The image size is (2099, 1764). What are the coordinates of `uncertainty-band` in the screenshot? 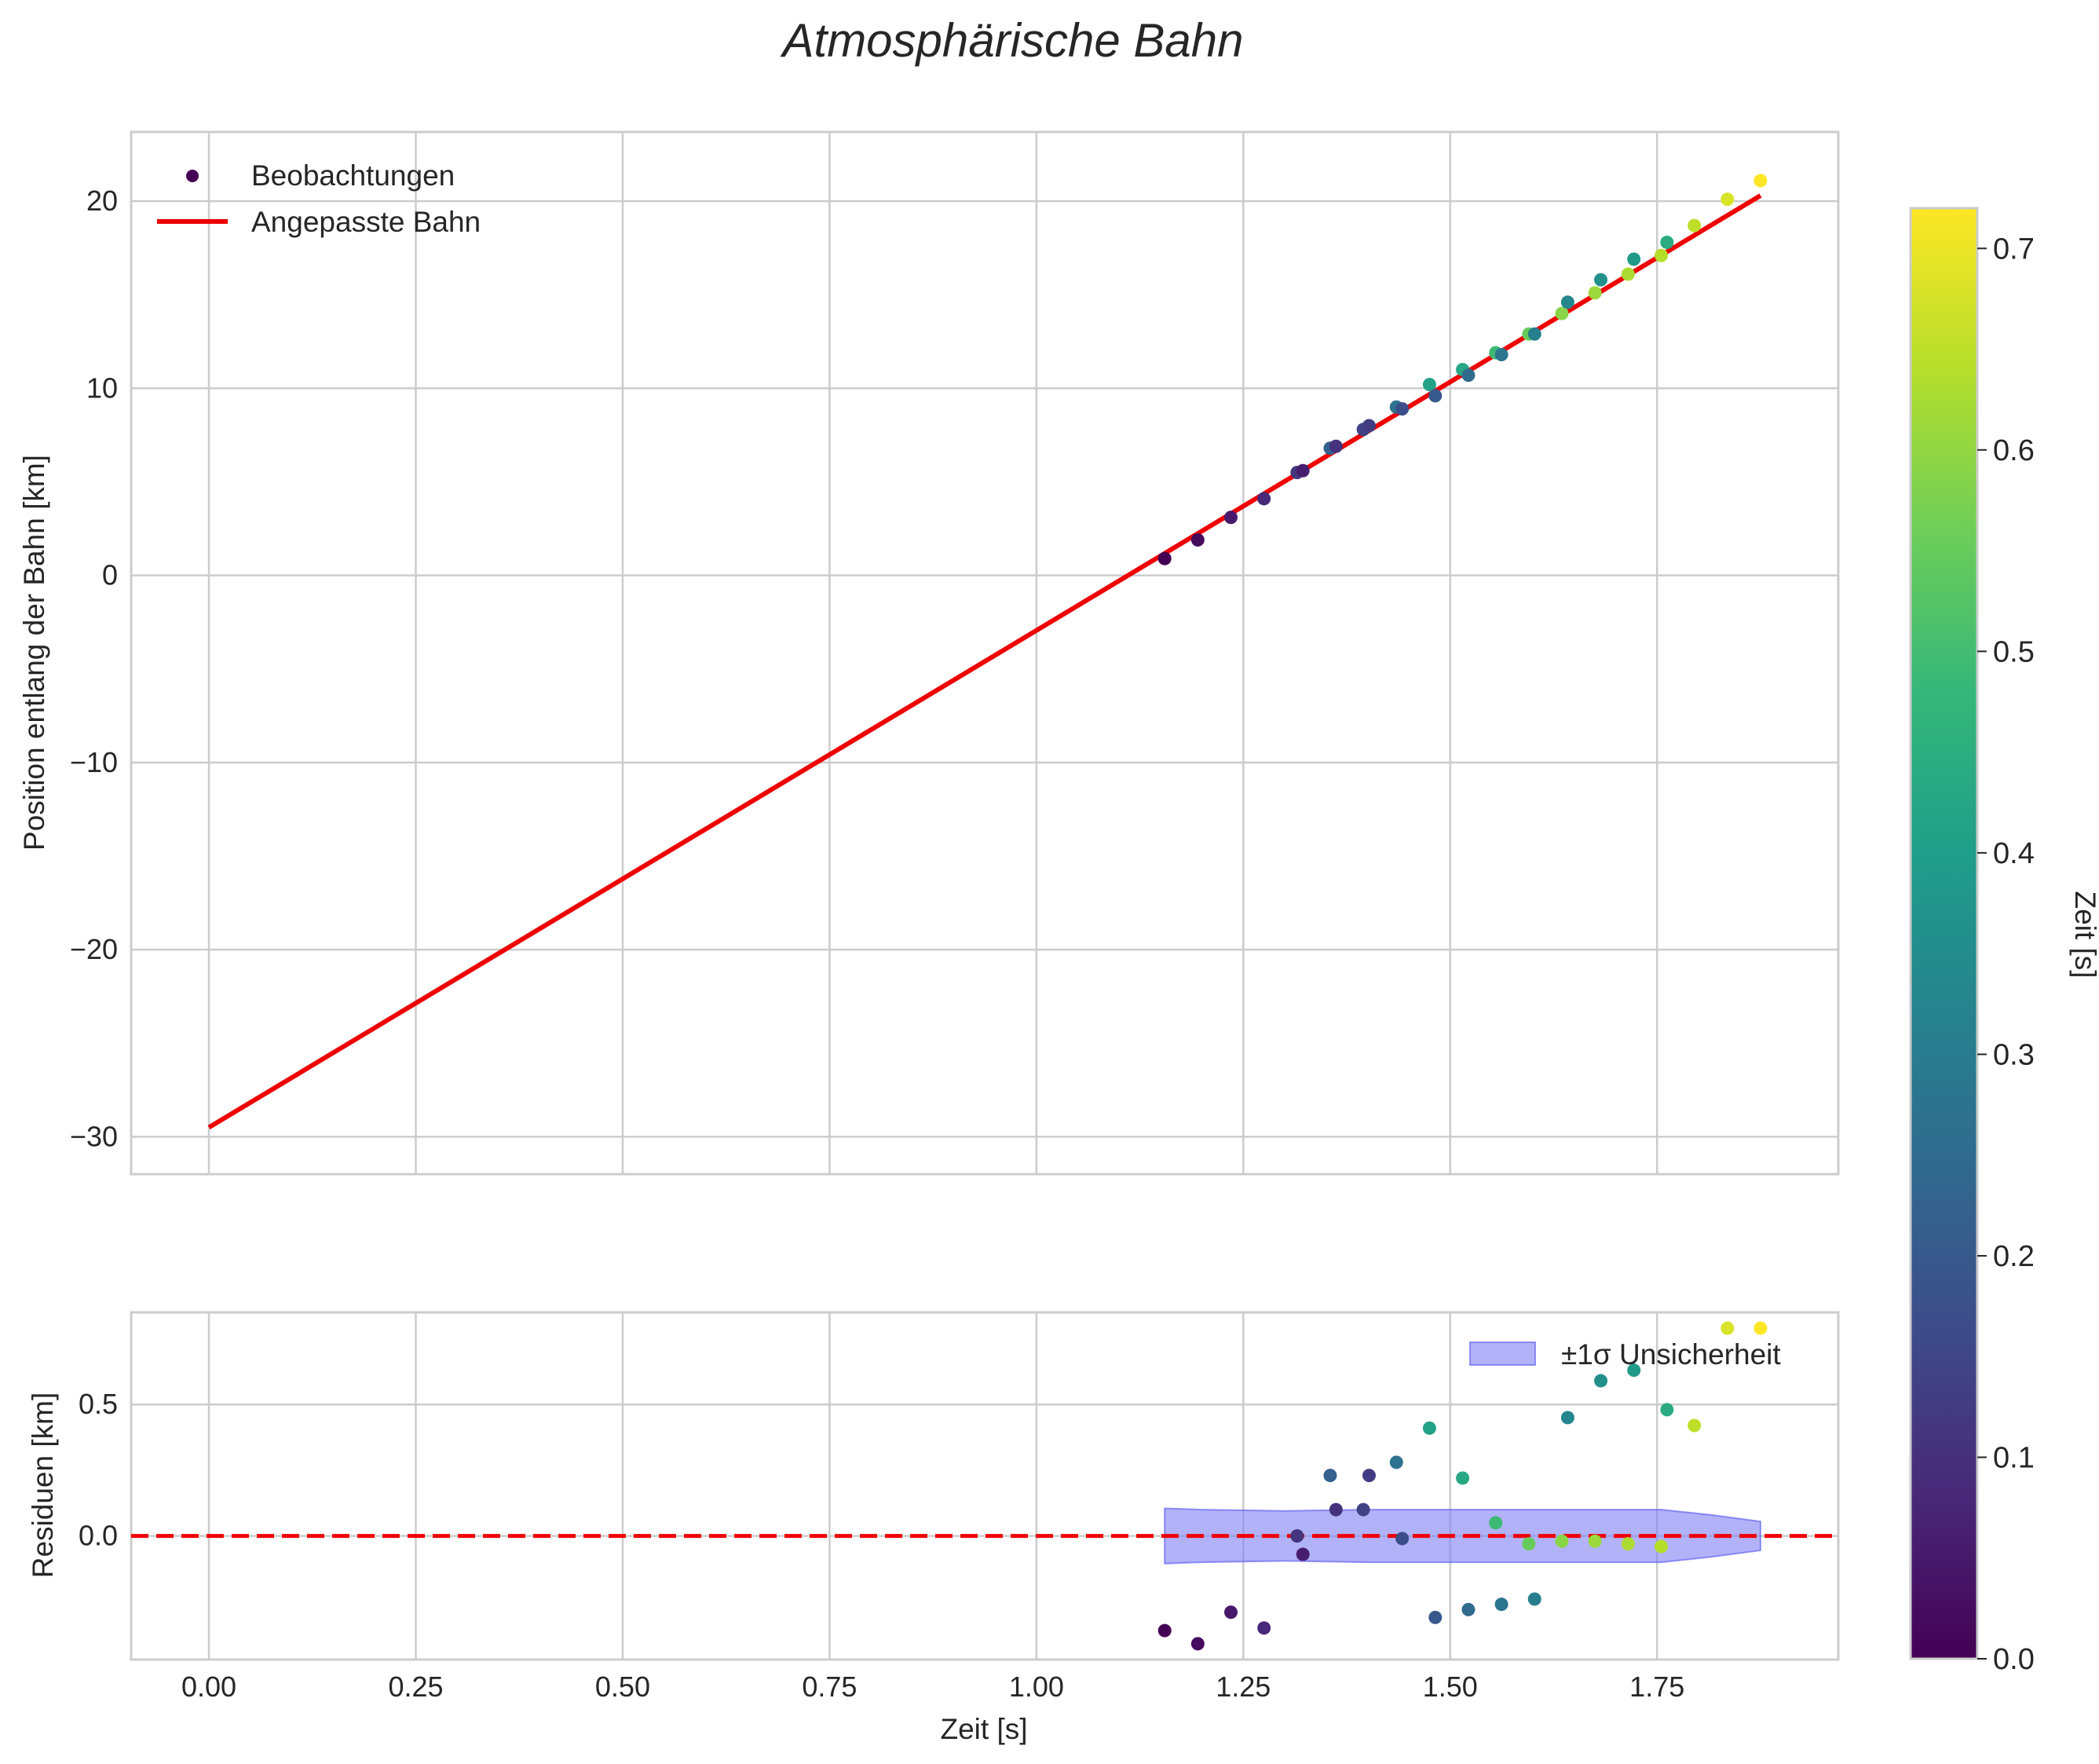 It's located at (1462, 1536).